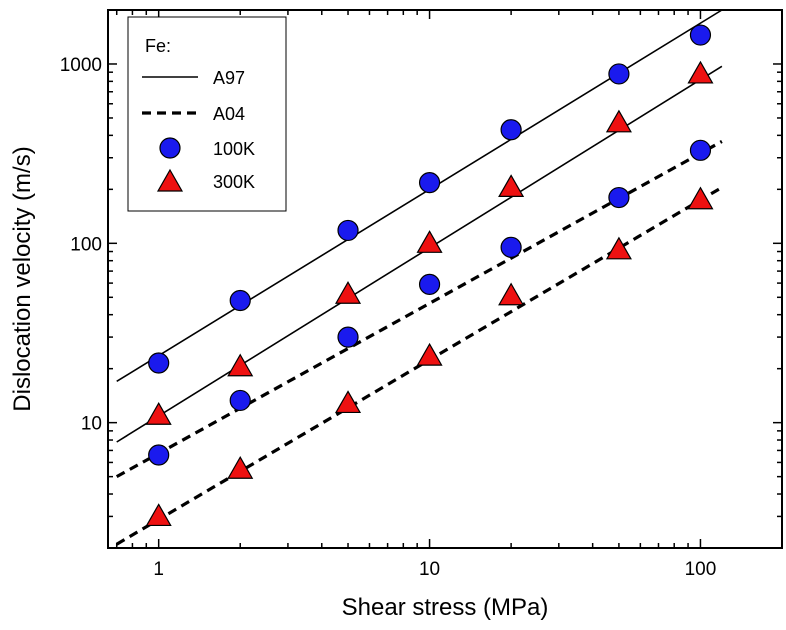 The image size is (786, 630). Describe the element at coordinates (22, 278) in the screenshot. I see `y-axis-title: Dislocation velocity (m/s)` at that location.